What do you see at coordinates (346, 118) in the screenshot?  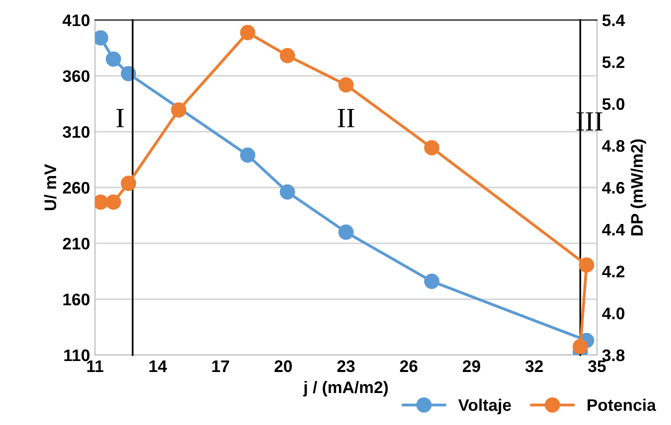 I see `annotation: II` at bounding box center [346, 118].